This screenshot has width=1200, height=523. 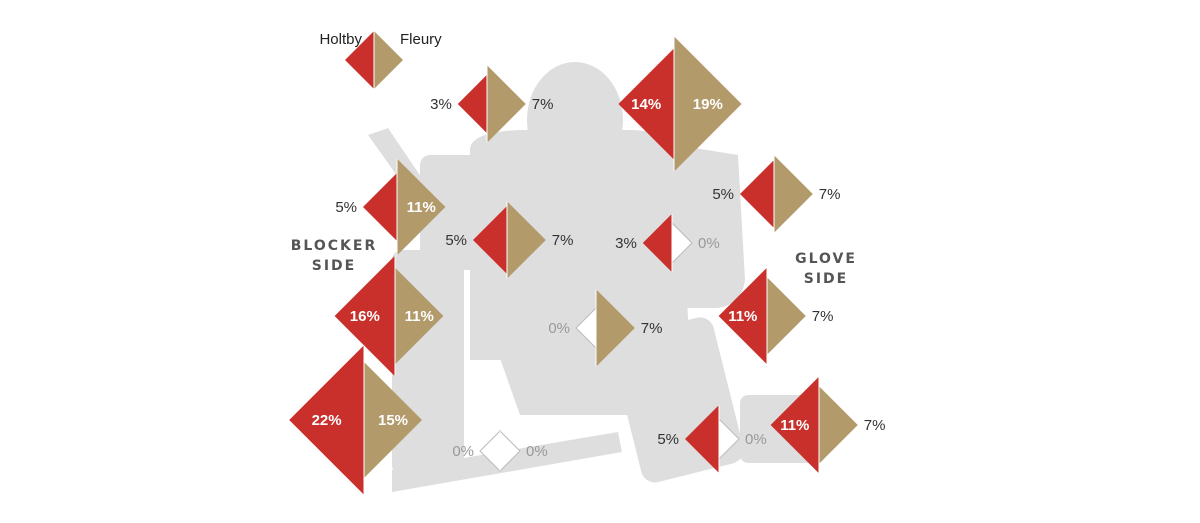 I want to click on holtby-value-label: 14%, so click(x=646, y=104).